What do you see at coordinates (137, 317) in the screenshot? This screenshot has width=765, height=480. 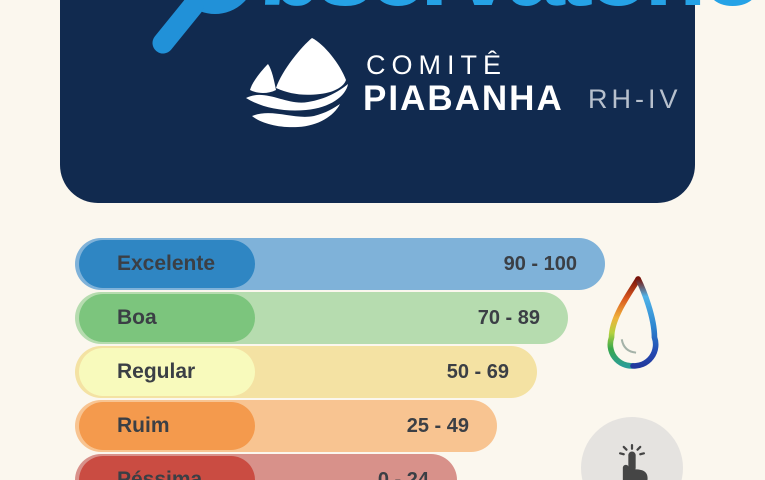 I see `legend-label: Boa` at bounding box center [137, 317].